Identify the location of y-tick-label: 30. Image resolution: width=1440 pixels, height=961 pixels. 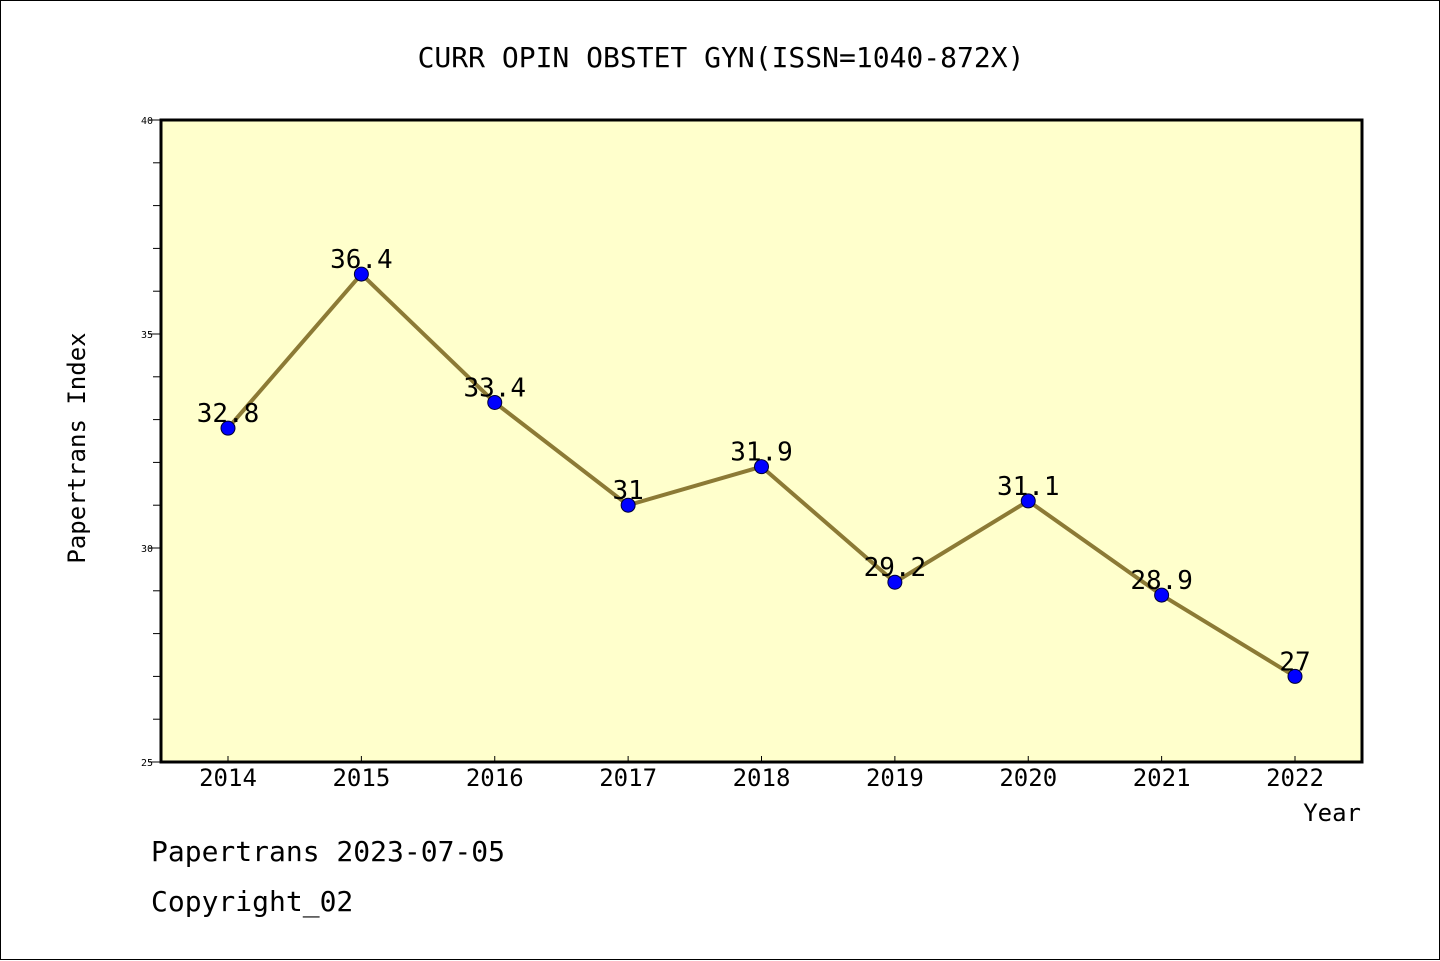
(147, 549).